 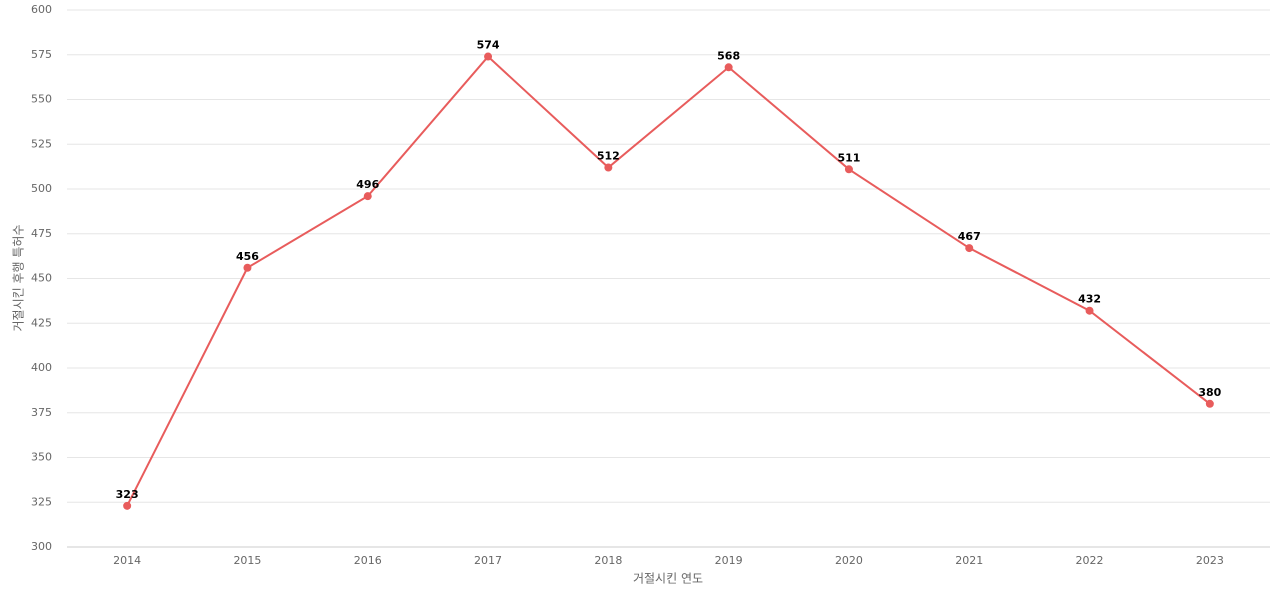 I want to click on data-label: 574, so click(x=488, y=45).